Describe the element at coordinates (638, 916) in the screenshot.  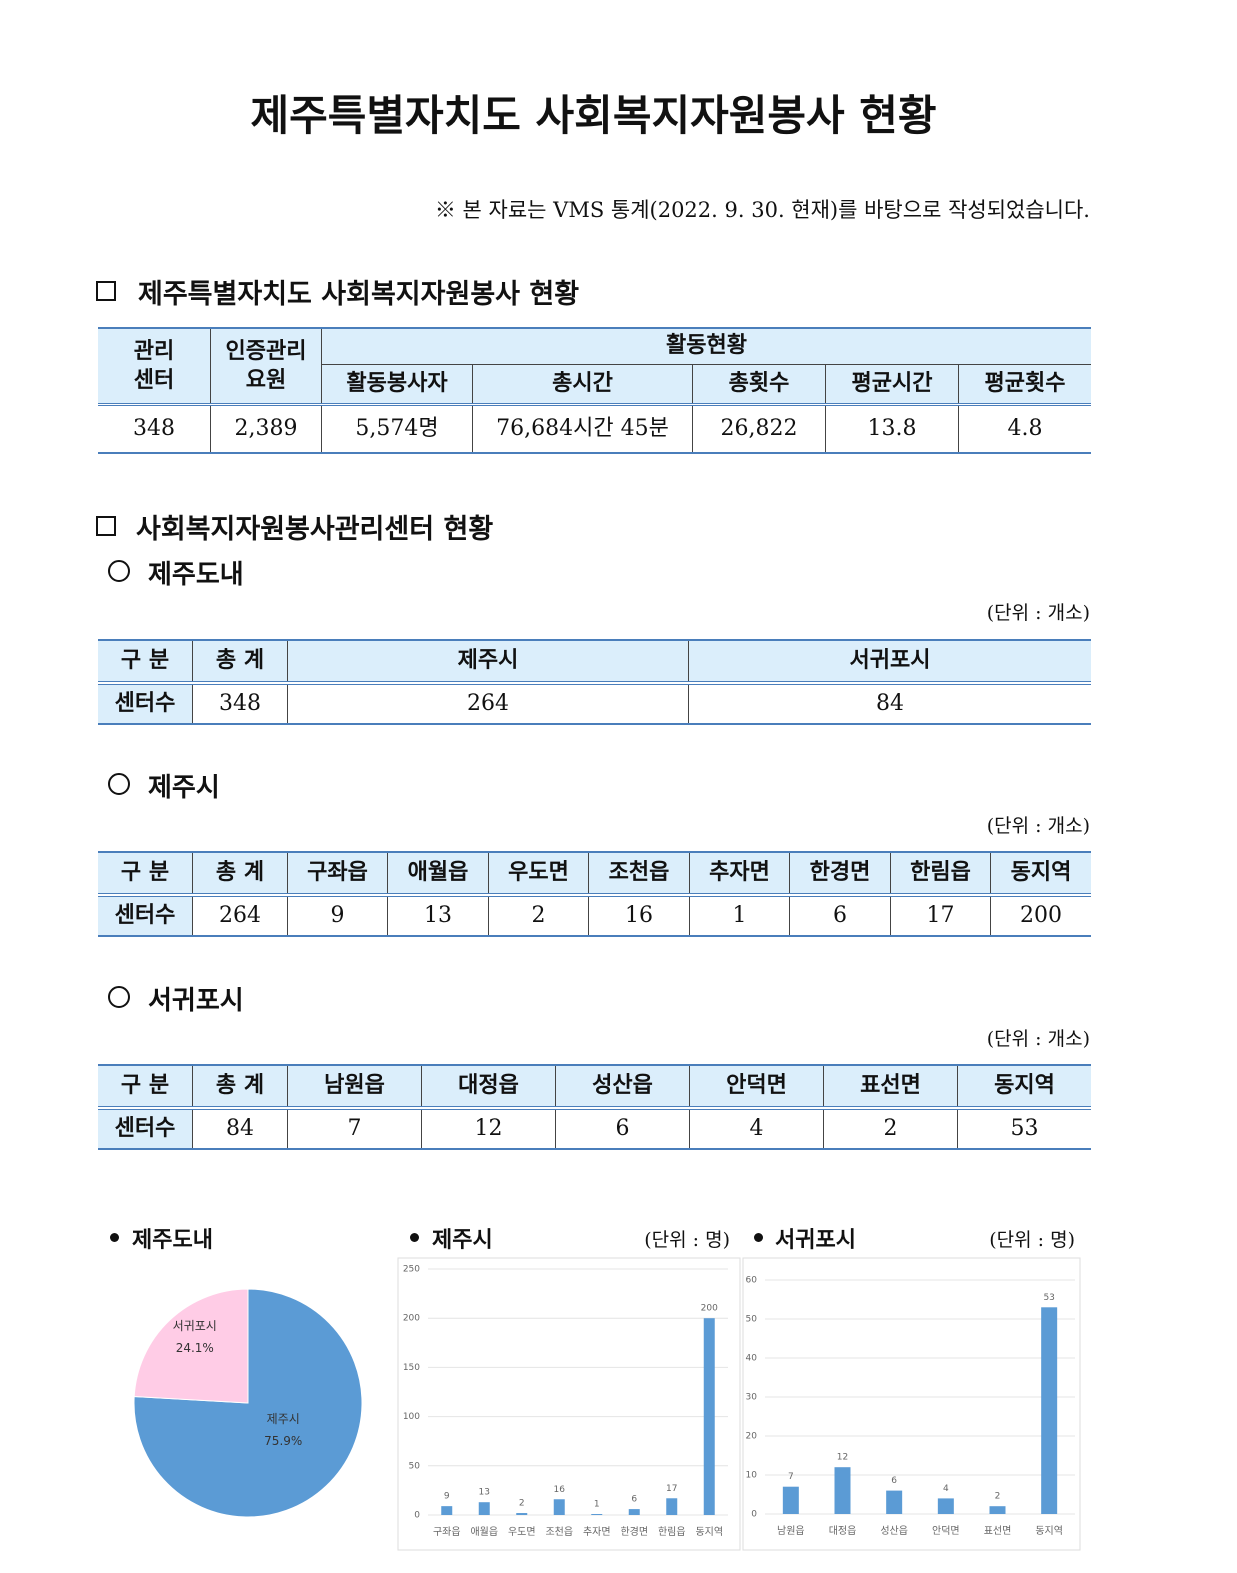
I see `data-cell: 16` at that location.